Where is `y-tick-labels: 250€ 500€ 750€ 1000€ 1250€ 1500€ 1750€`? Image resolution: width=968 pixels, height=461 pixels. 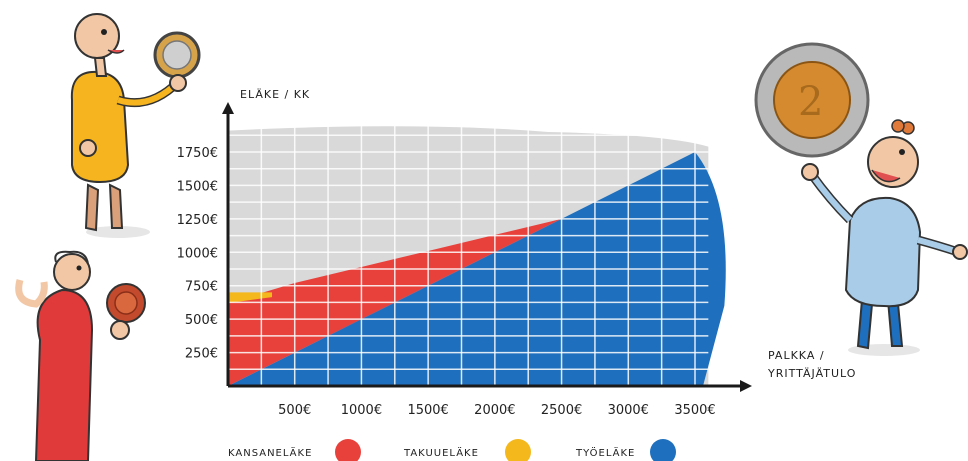 y-tick-labels: 250€ 500€ 750€ 1000€ 1250€ 1500€ 1750€ is located at coordinates (197, 254).